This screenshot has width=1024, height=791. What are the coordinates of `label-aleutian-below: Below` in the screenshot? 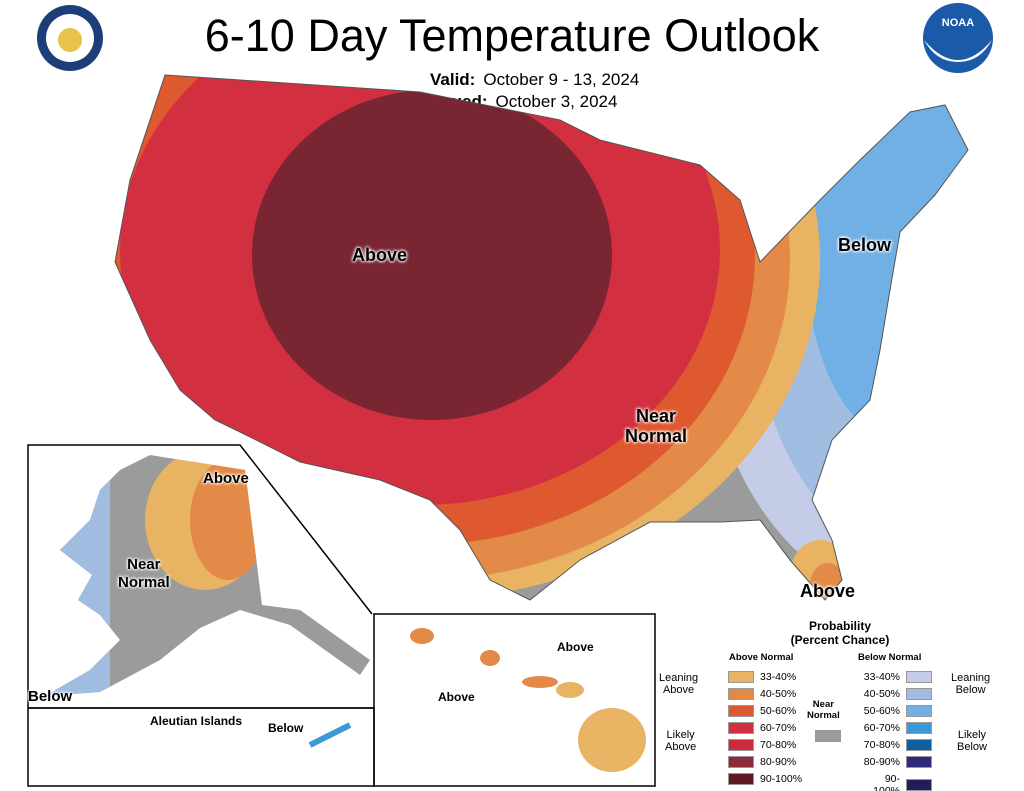 It's located at (286, 728).